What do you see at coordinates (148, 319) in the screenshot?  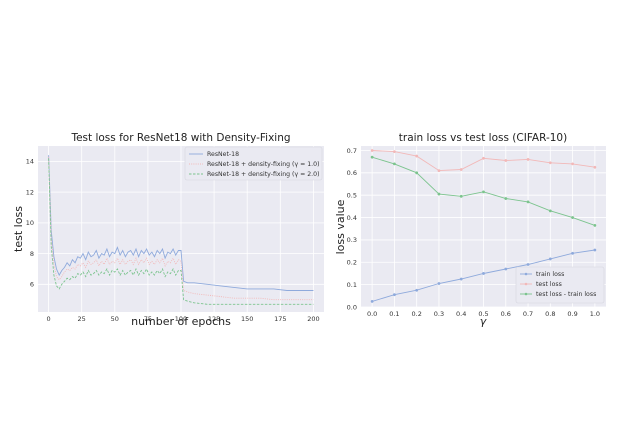 I see `x-tick-label: 75` at bounding box center [148, 319].